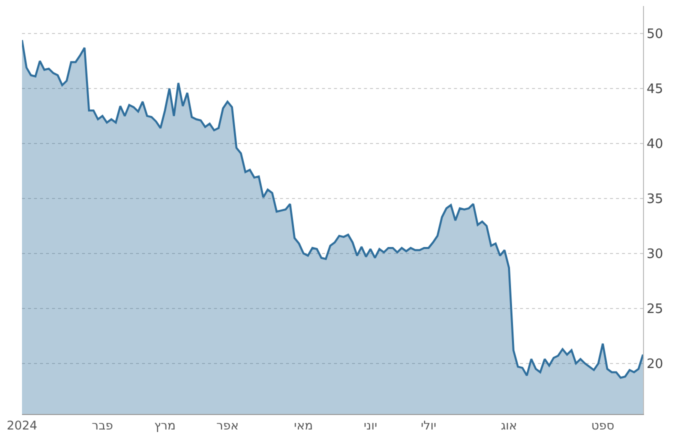 The width and height of the screenshot is (696, 440). Describe the element at coordinates (103, 425) in the screenshot. I see `x-tick-label: פבר` at that location.